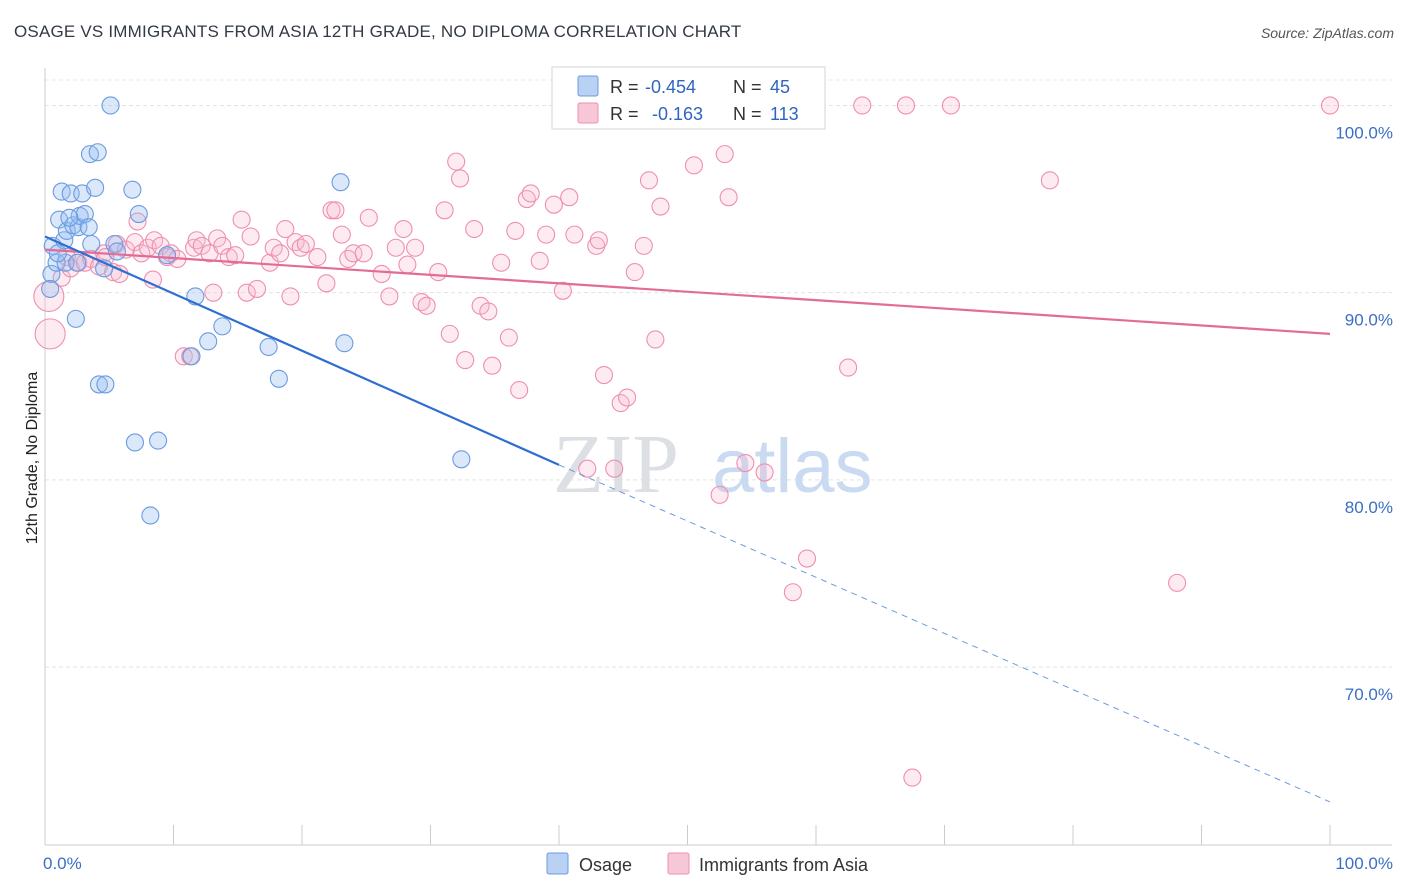  Describe the element at coordinates (688, 98) in the screenshot. I see `legend: R = -0.454 N = 45 R = -0.163 N = 113` at that location.